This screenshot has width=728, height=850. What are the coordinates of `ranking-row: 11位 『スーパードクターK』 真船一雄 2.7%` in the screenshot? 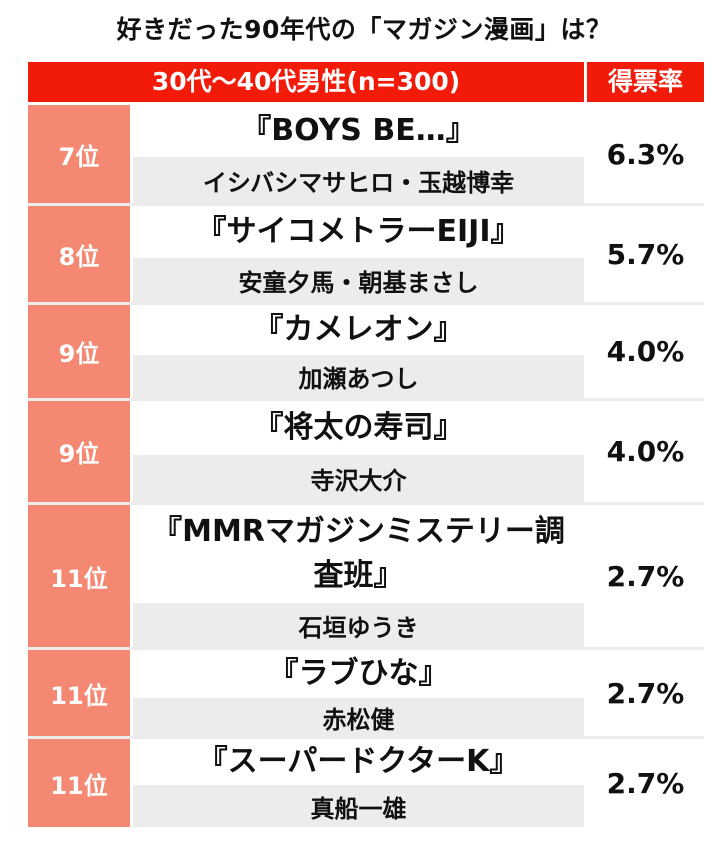 It's located at (366, 783).